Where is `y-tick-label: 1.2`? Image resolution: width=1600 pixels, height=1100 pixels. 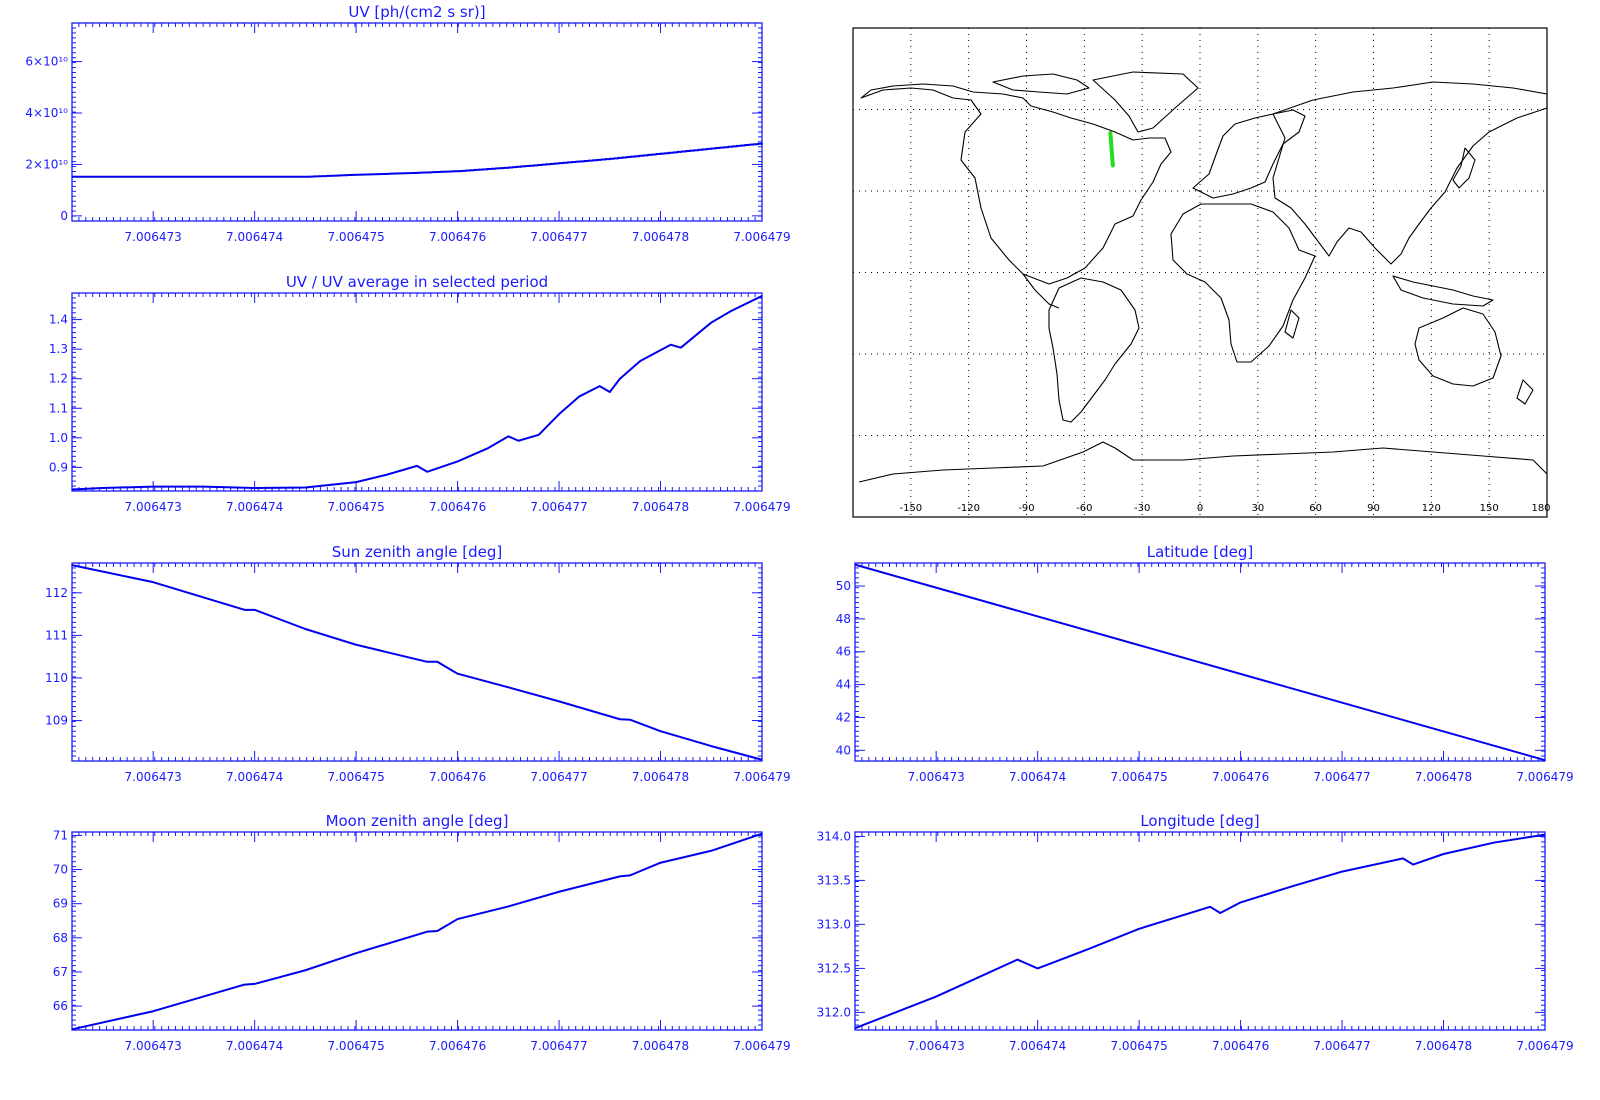 y-tick-label: 1.2 is located at coordinates (58, 379).